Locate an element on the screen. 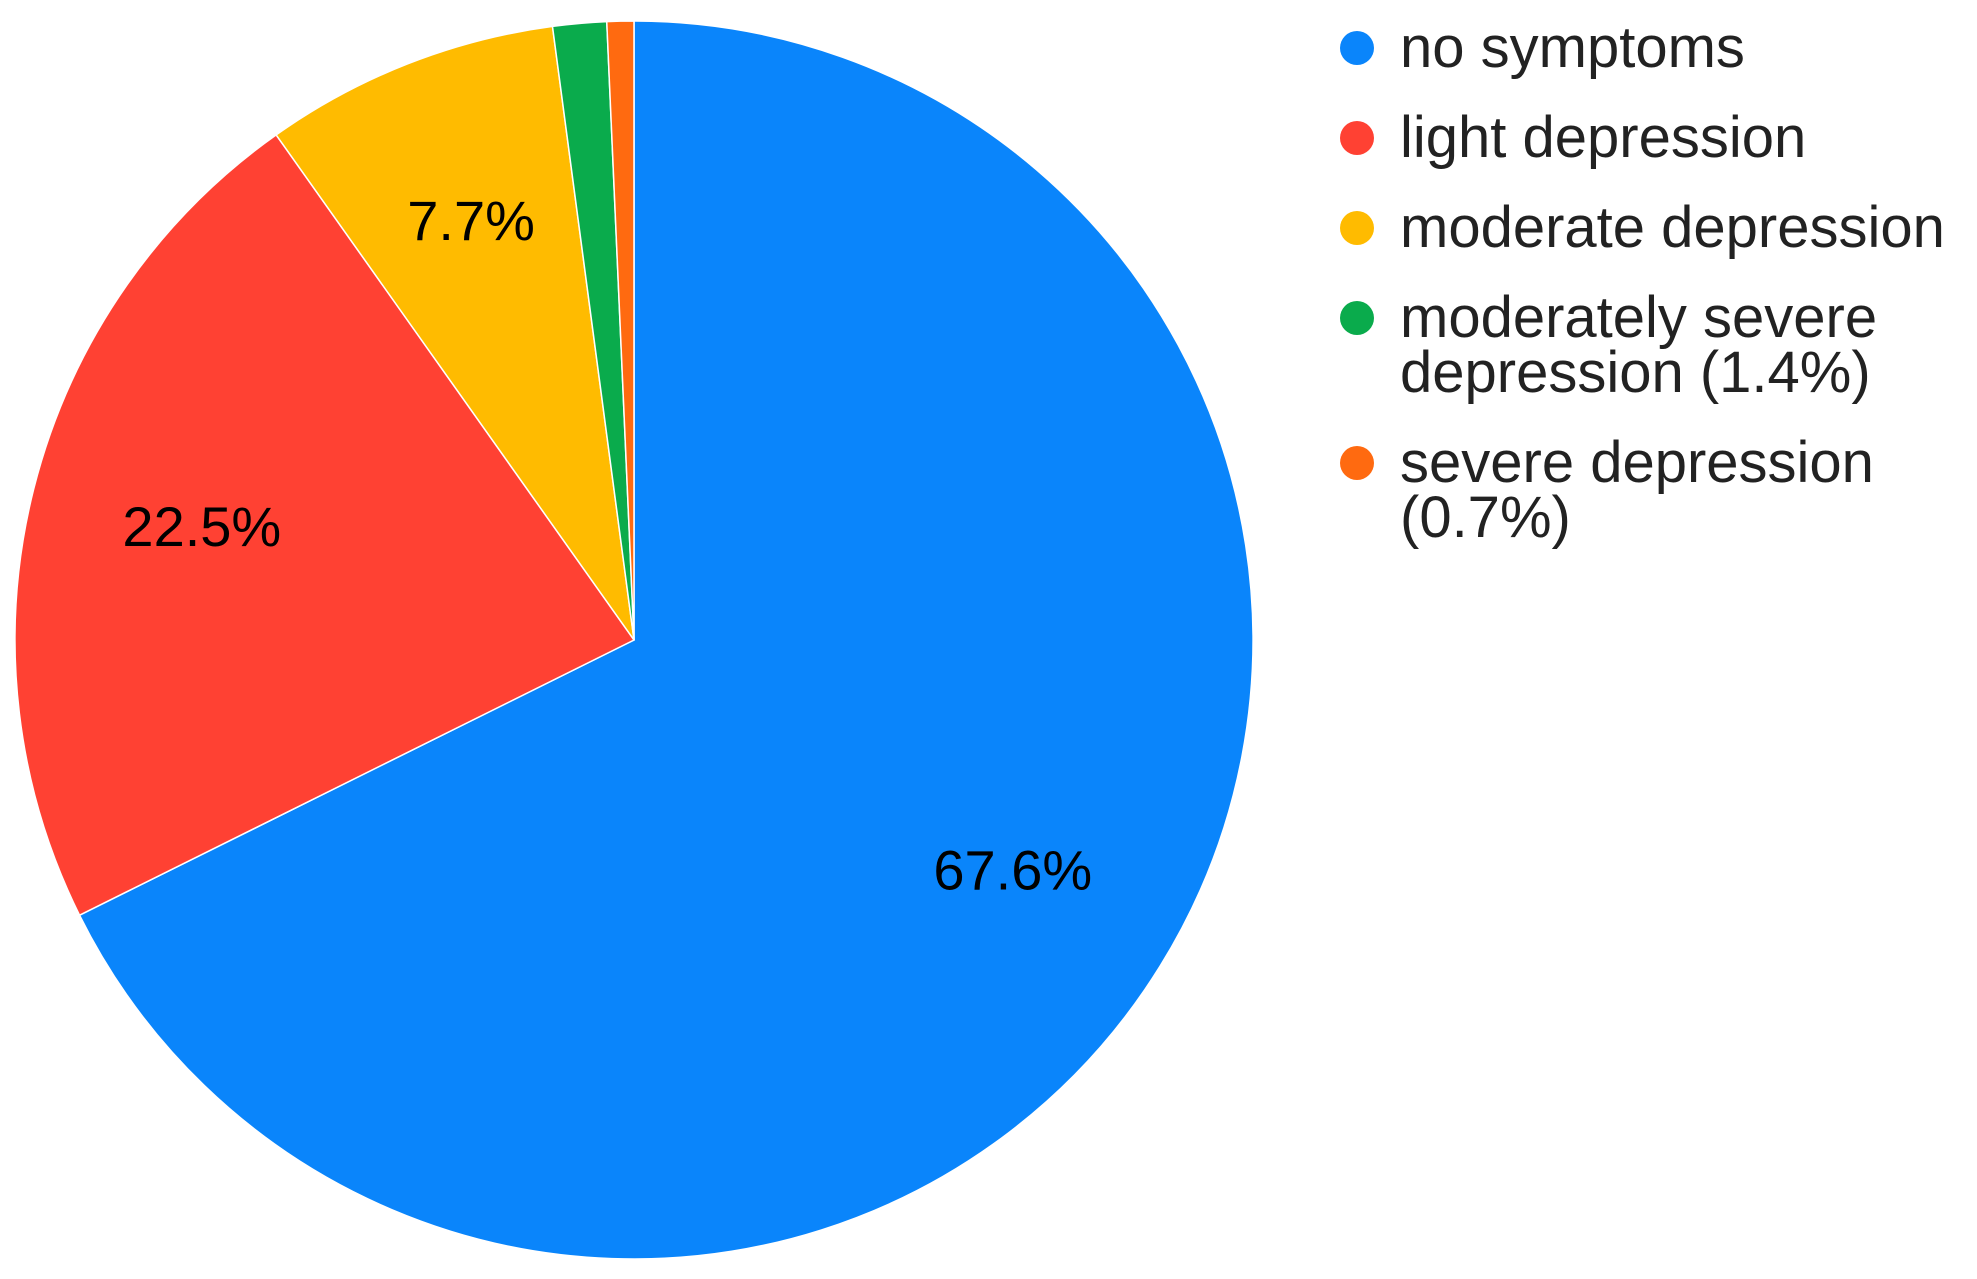 The image size is (1977, 1279). legend-item: moderate depression is located at coordinates (1658, 227).